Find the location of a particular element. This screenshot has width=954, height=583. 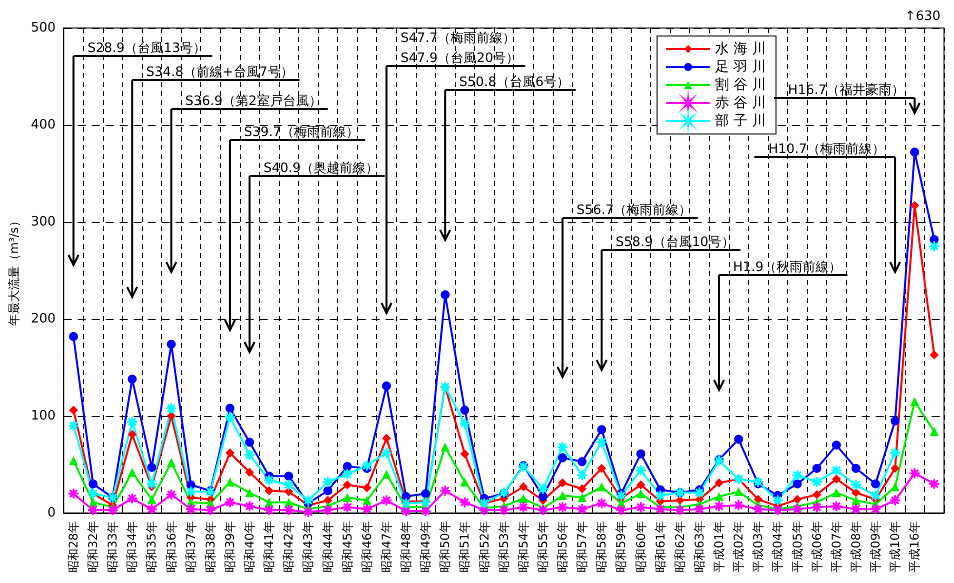

x-tick-label: 昭和51年 is located at coordinates (465, 546).